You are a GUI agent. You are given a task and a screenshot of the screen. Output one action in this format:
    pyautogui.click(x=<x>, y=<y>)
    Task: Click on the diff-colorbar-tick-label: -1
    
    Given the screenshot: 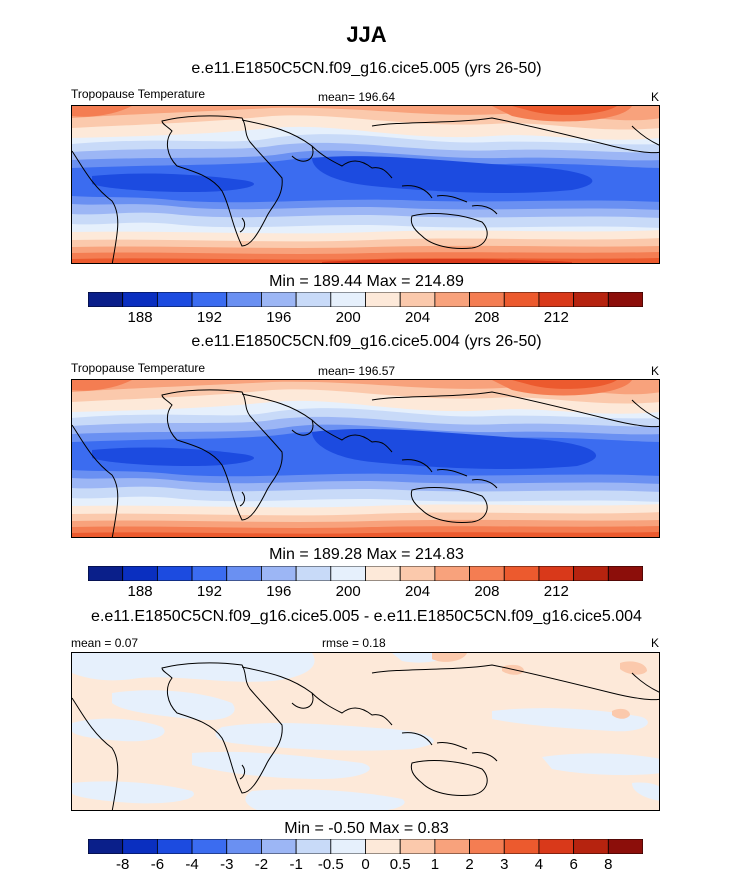 What is the action you would take?
    pyautogui.click(x=296, y=864)
    